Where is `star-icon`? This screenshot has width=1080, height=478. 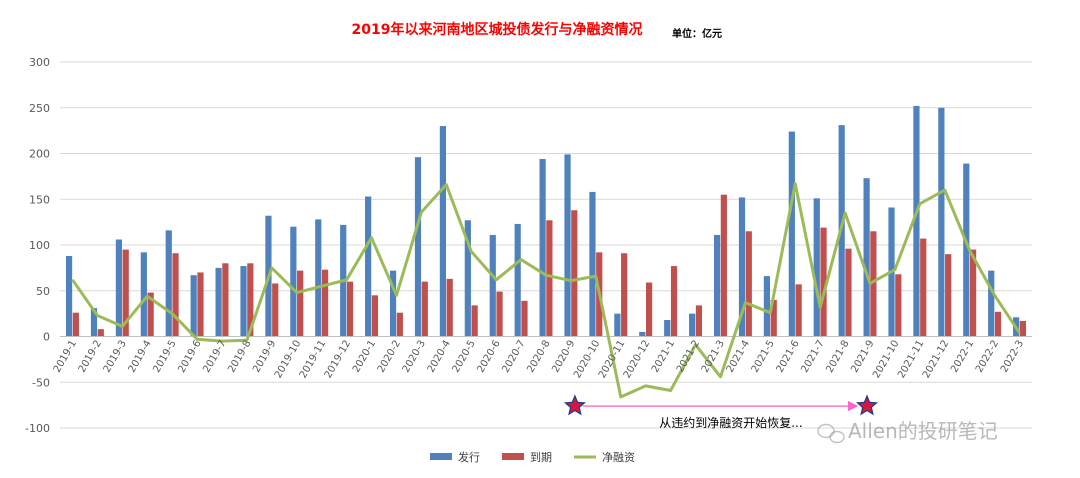
star-icon is located at coordinates (867, 405).